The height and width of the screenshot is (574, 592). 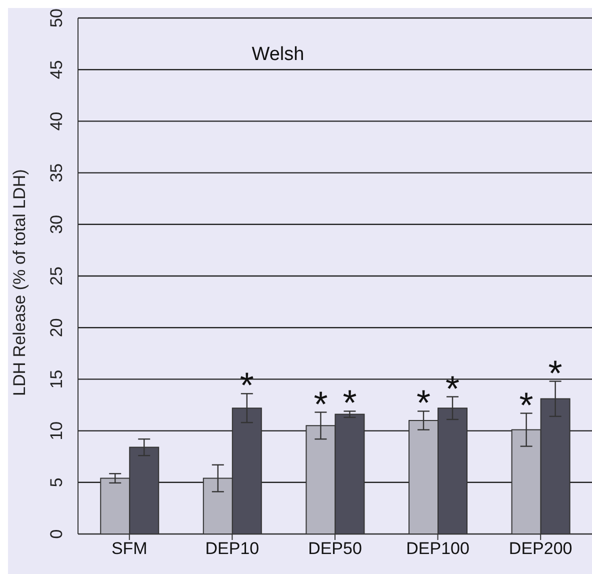 I want to click on y-tick-label: 20, so click(x=56, y=328).